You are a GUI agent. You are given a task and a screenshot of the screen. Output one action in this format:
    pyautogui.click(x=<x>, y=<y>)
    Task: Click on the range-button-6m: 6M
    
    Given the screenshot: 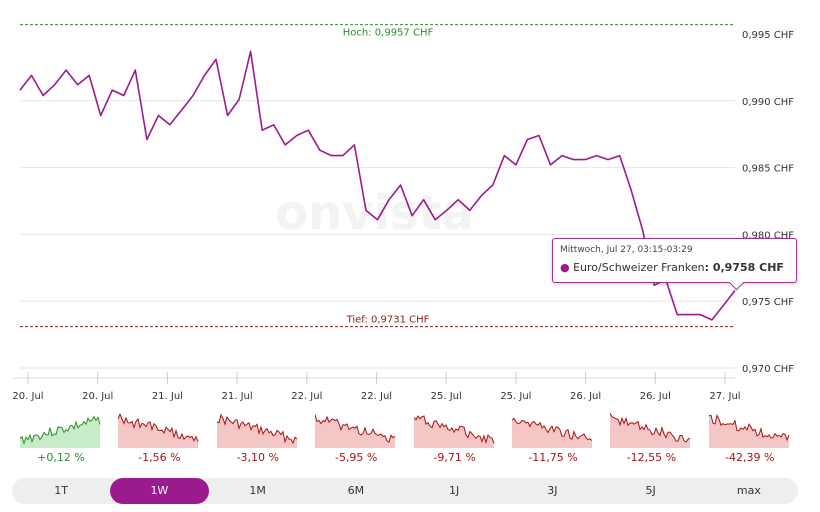 What is the action you would take?
    pyautogui.click(x=356, y=490)
    